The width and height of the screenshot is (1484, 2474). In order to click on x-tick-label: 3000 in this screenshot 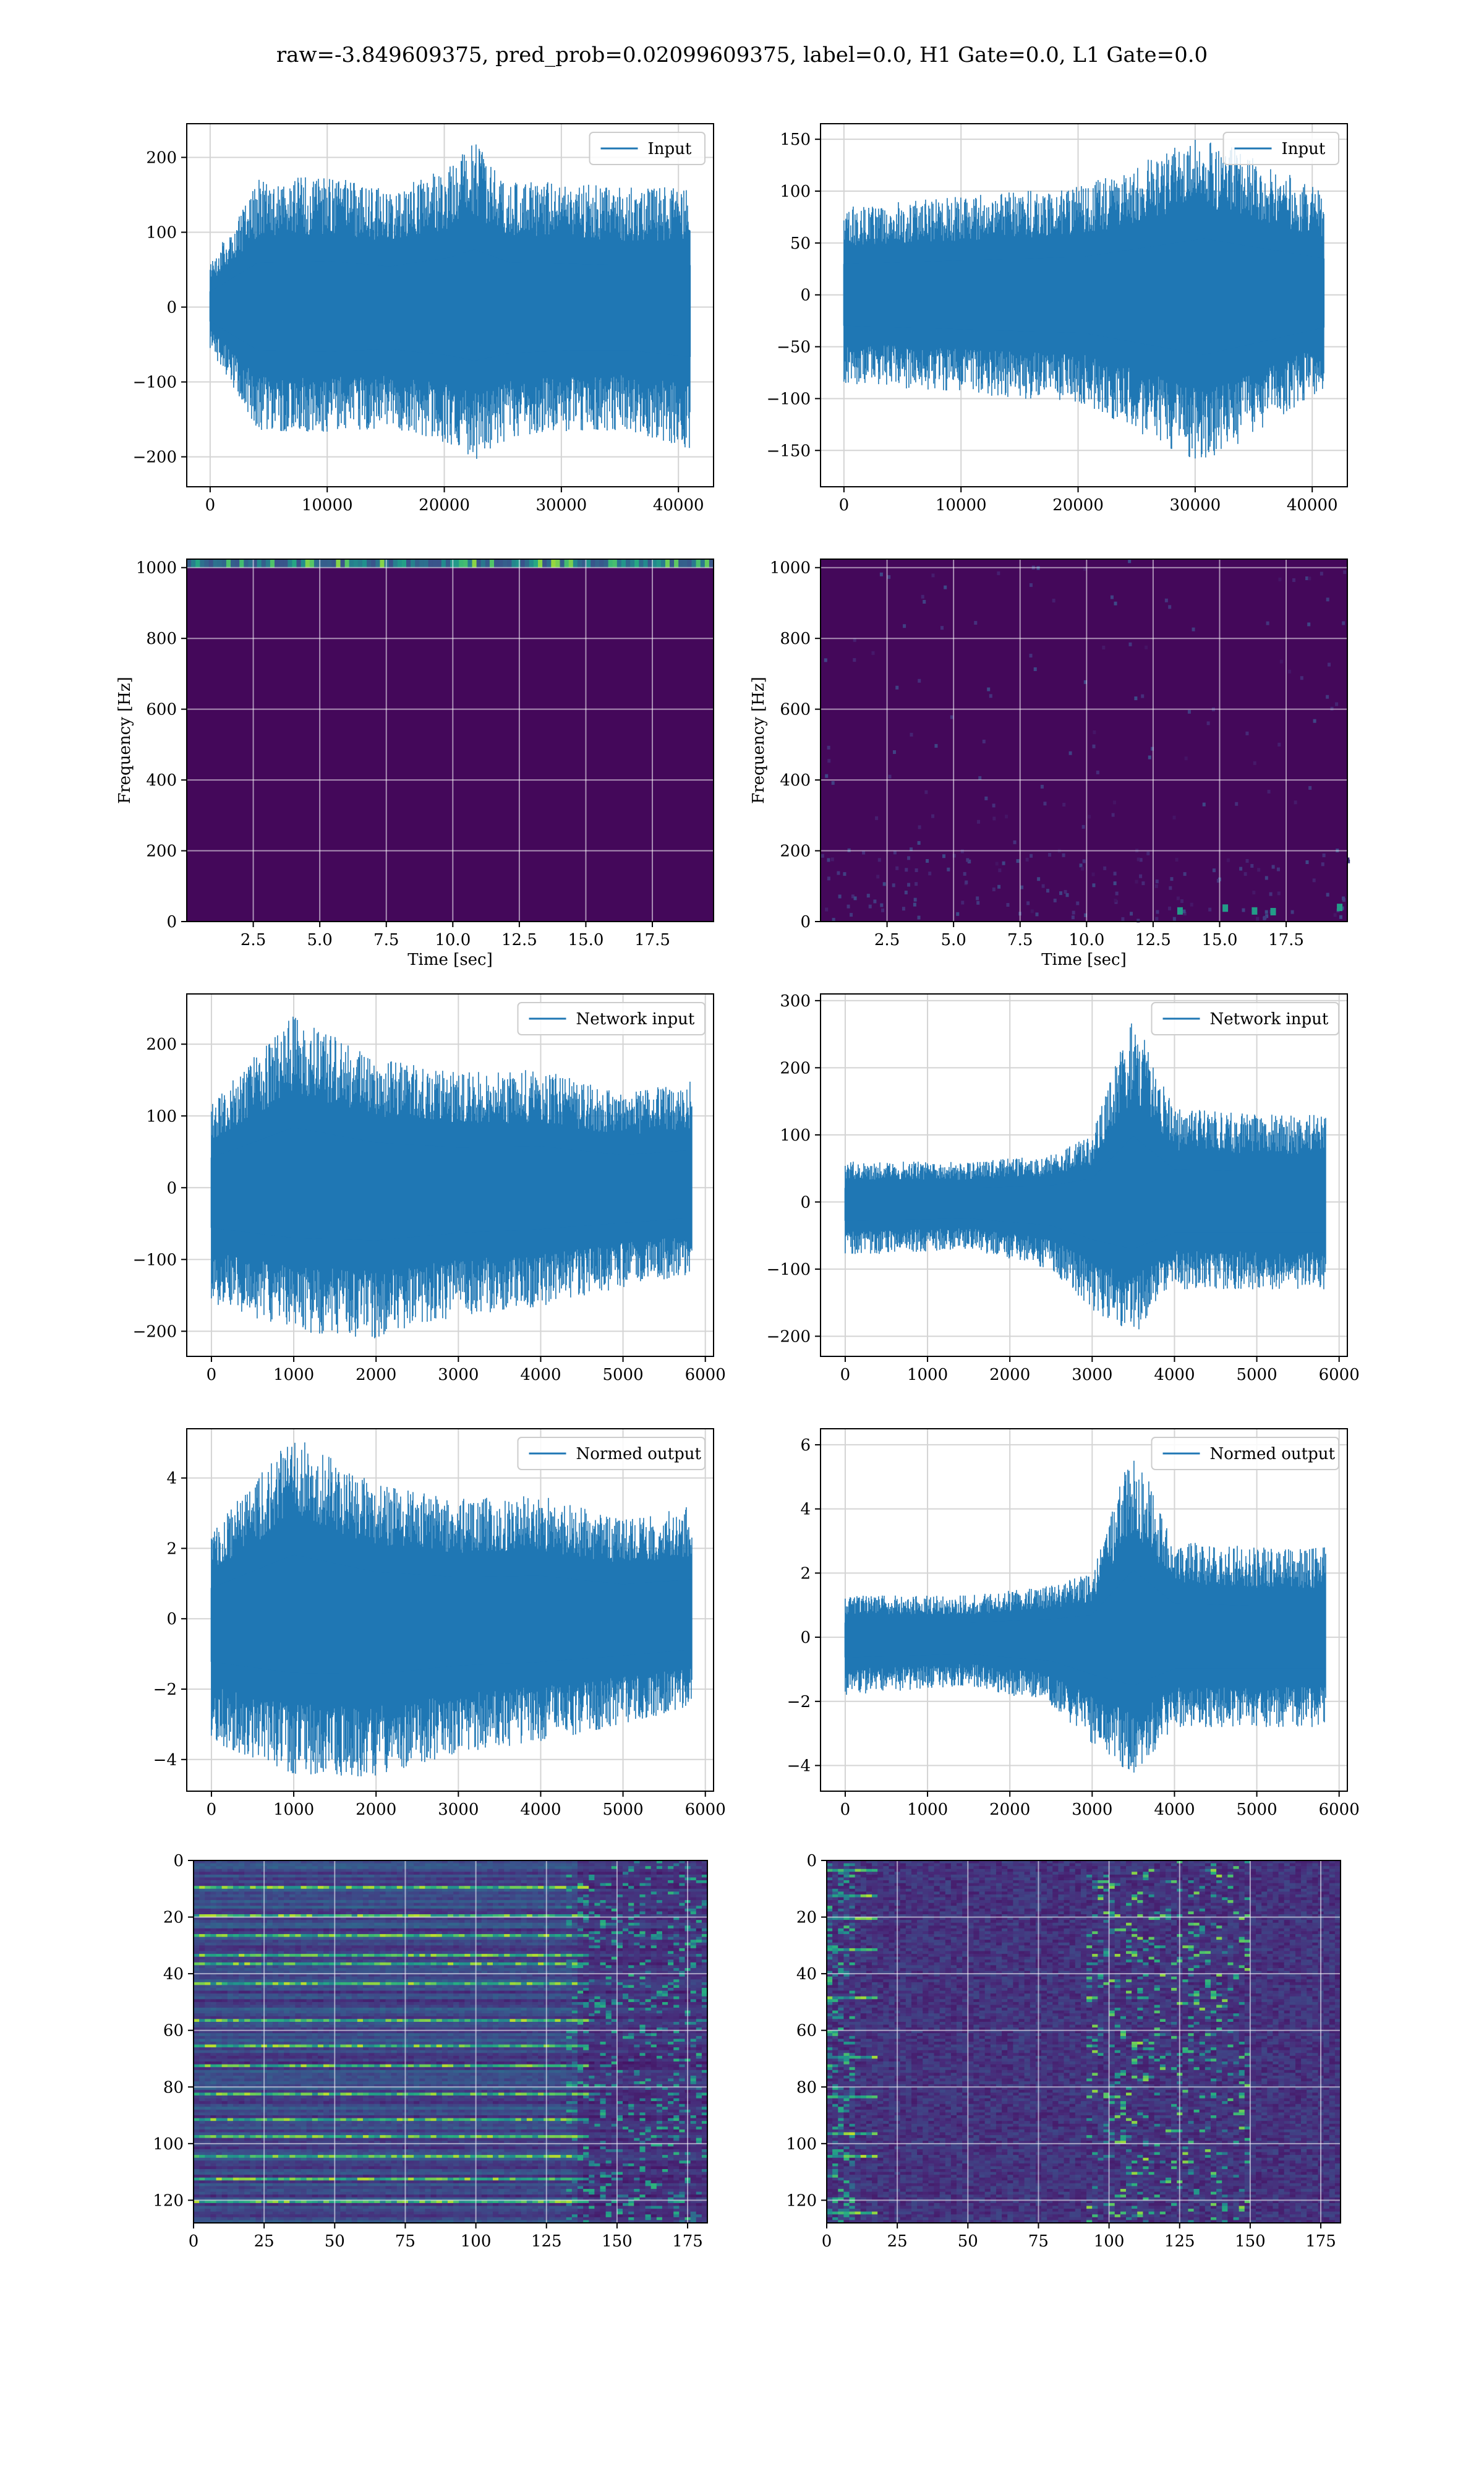, I will do `click(1092, 1810)`.